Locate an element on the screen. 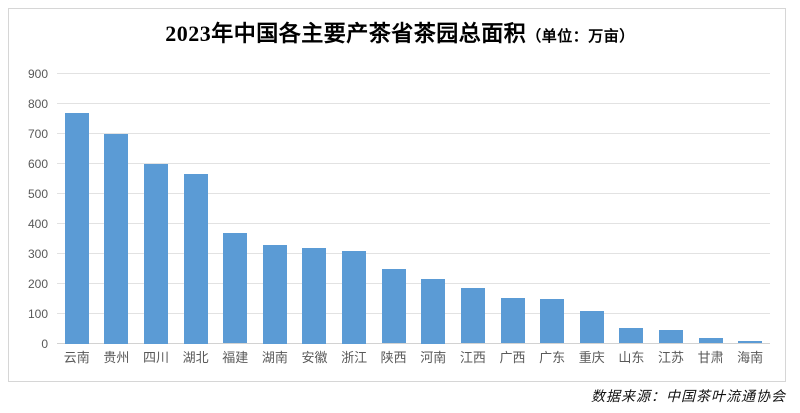  x-axis-category-label: 江苏 is located at coordinates (670, 357).